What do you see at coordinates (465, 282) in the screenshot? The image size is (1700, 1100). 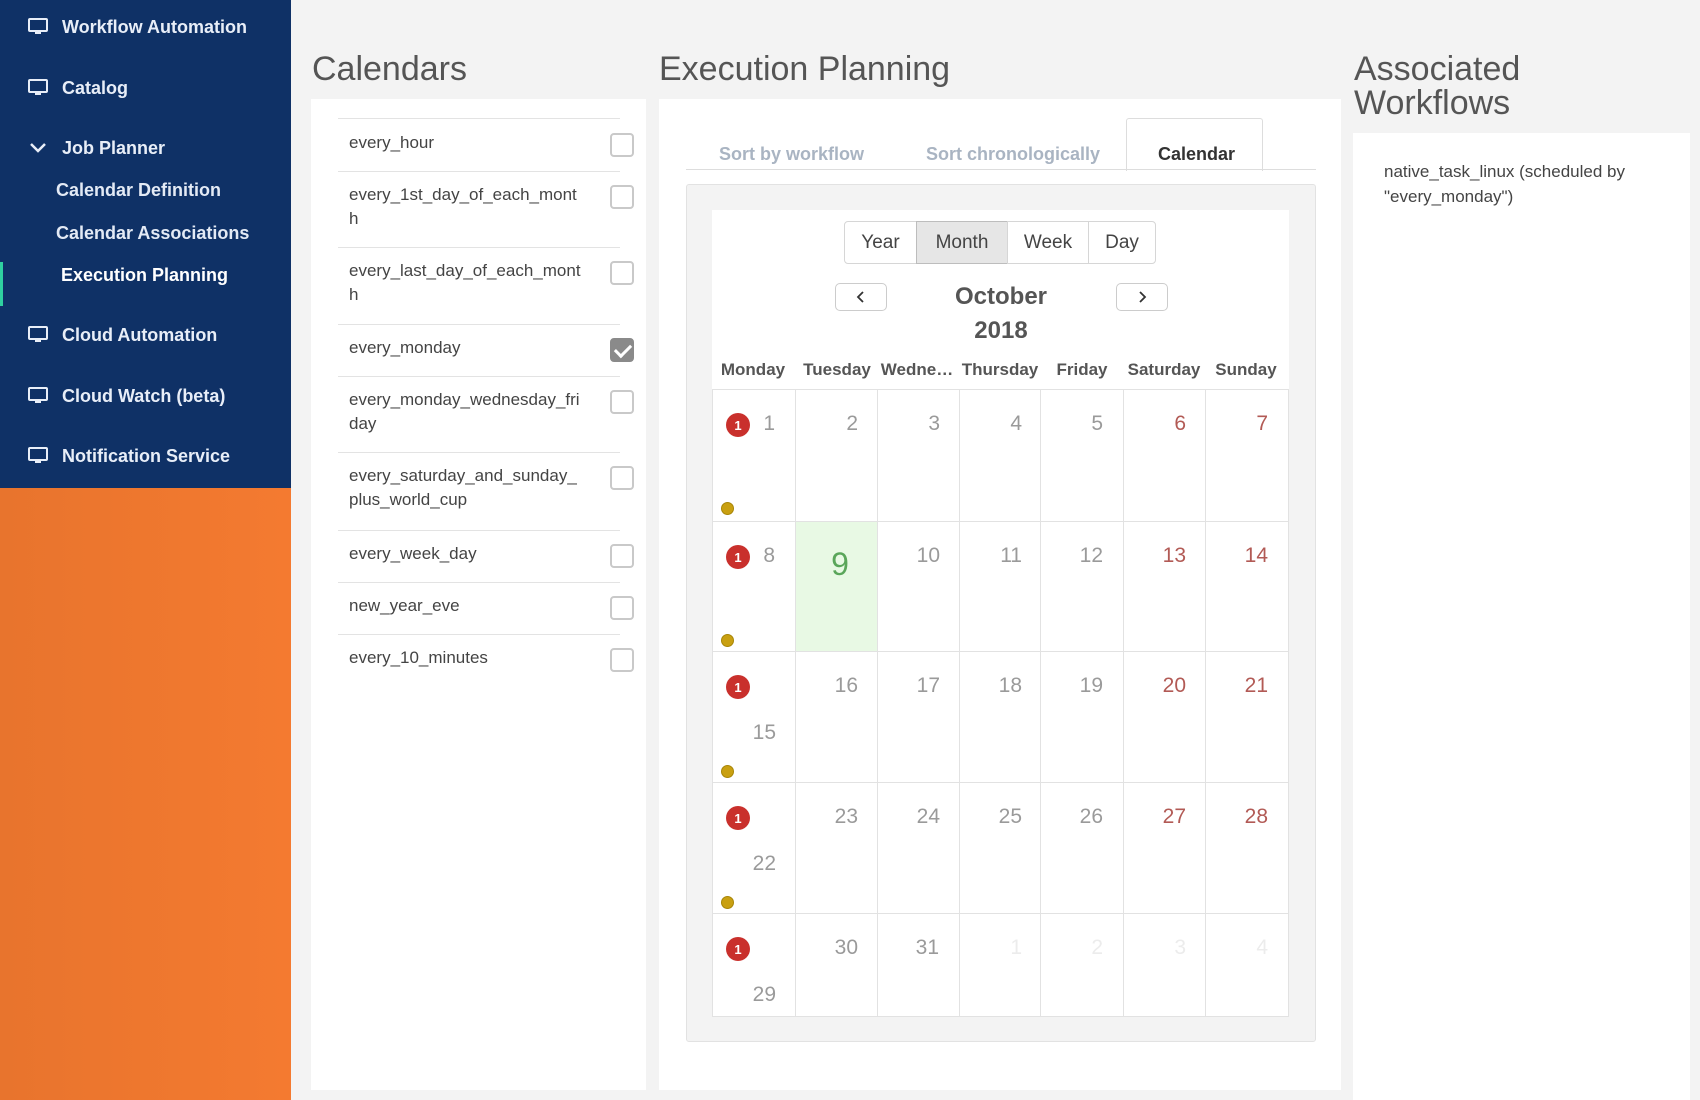 I see `calendar-name: every_last_day_of_each_month` at bounding box center [465, 282].